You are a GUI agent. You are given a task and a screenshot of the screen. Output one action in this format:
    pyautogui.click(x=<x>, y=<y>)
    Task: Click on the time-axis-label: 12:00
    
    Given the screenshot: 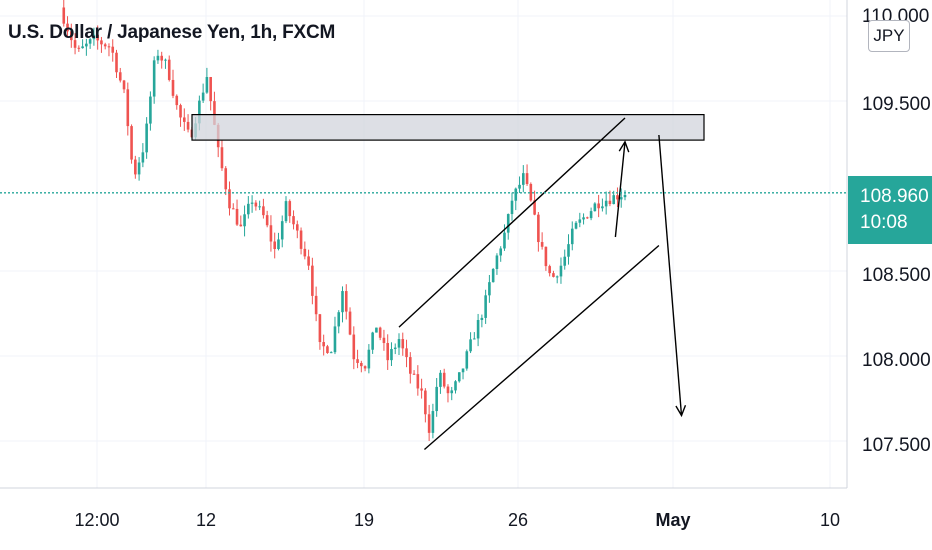 What is the action you would take?
    pyautogui.click(x=96, y=520)
    